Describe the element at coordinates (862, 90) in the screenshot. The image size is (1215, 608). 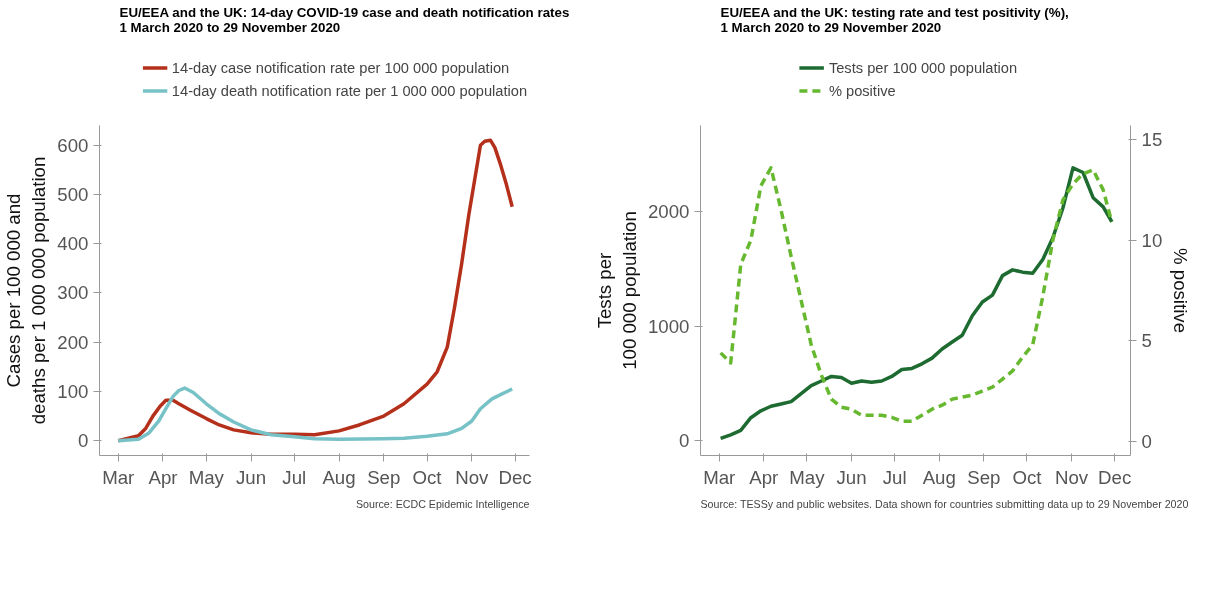
I see `legend-label: % positive` at that location.